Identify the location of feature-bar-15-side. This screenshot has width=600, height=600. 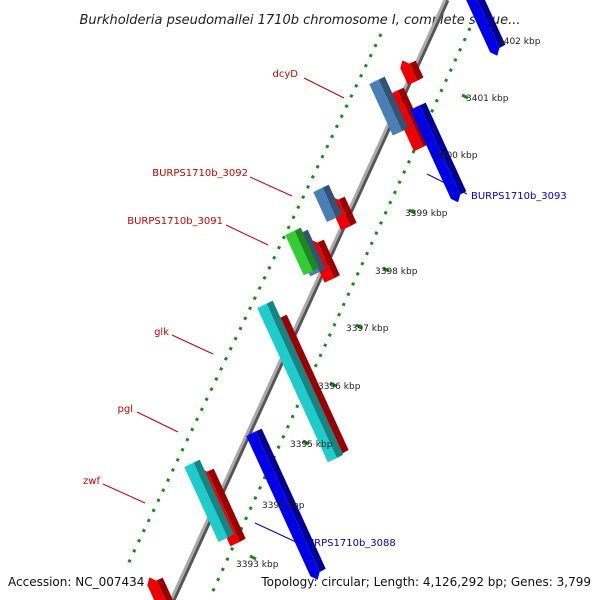
(290, 500).